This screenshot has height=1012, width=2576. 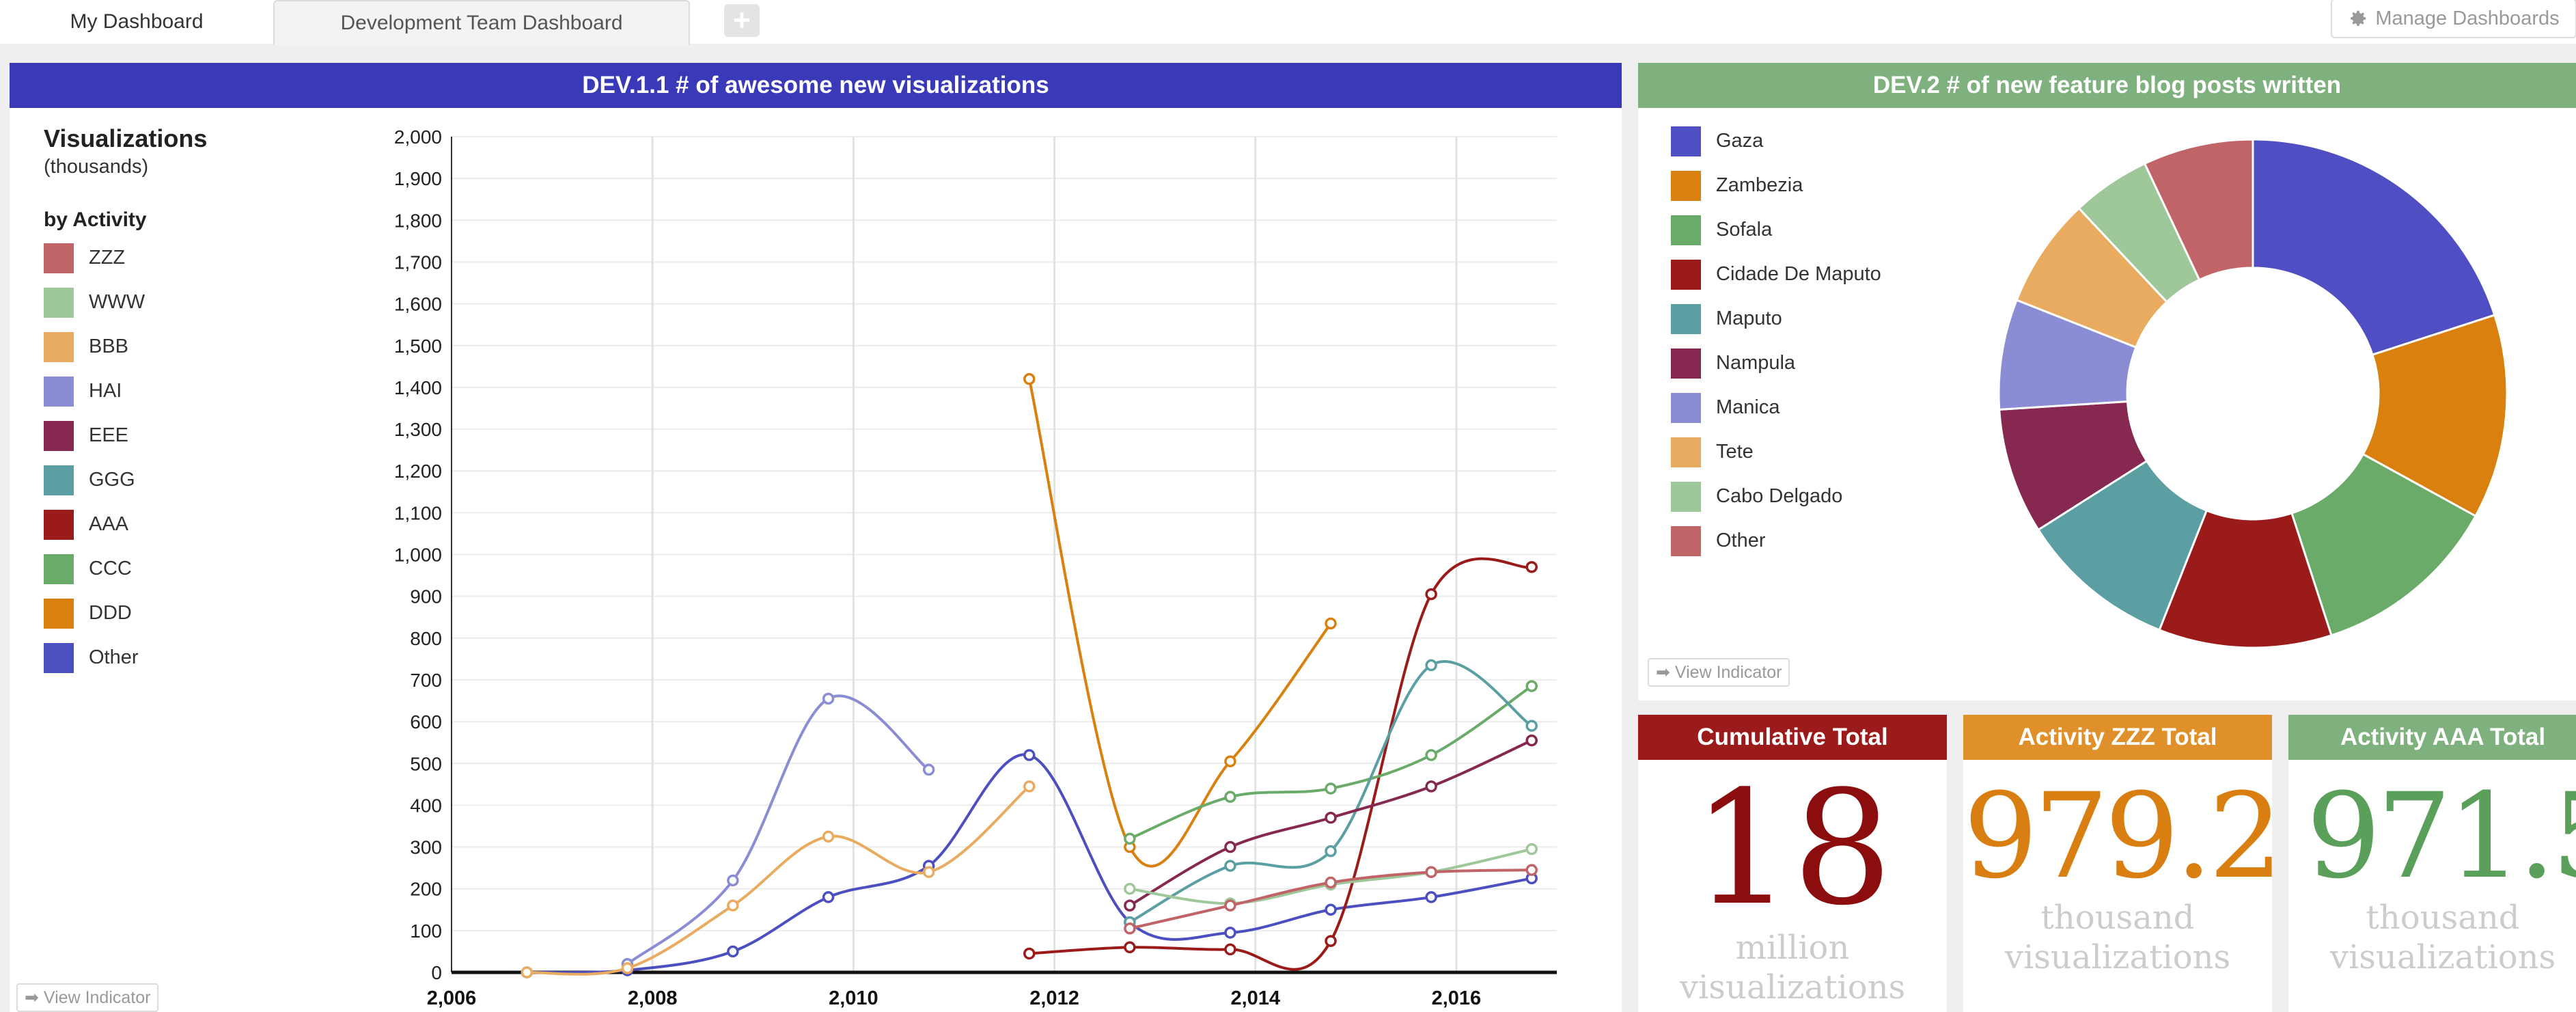 I want to click on y-tick-label: 500, so click(x=426, y=763).